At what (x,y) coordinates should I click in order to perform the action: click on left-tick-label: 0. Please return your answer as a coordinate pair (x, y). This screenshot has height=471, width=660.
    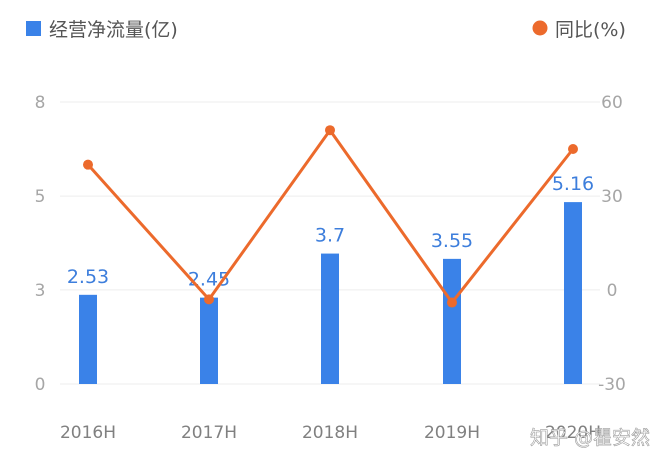
    Looking at the image, I should click on (40, 385).